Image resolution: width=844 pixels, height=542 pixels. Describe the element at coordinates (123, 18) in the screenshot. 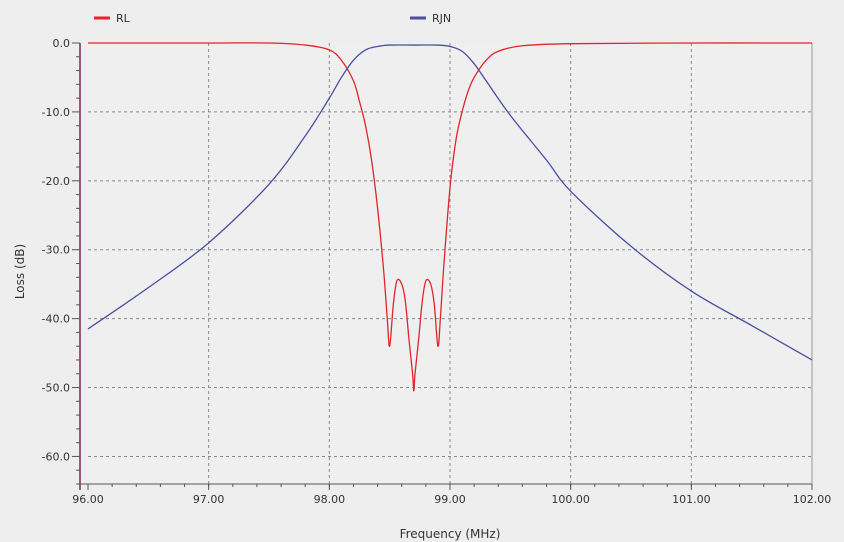

I see `legend-label-rl: RL` at that location.